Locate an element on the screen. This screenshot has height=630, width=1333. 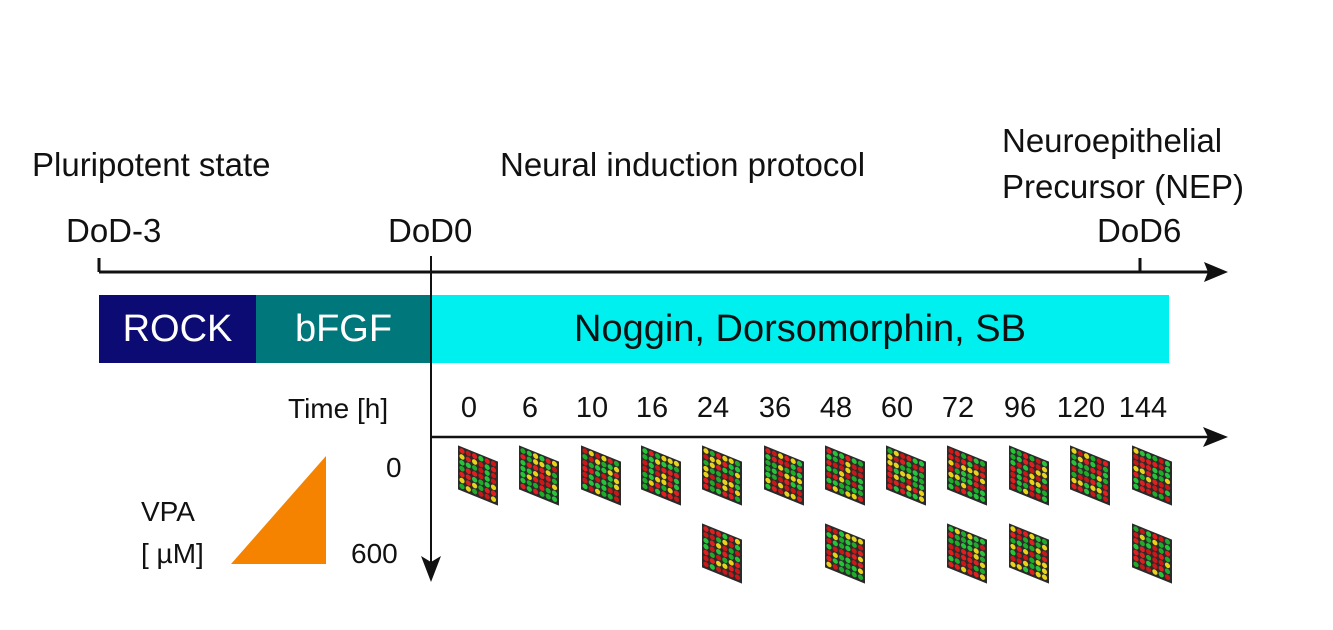
treatment-neural-mix-label: Noggin, Dorsomorphin, SB is located at coordinates (800, 328).